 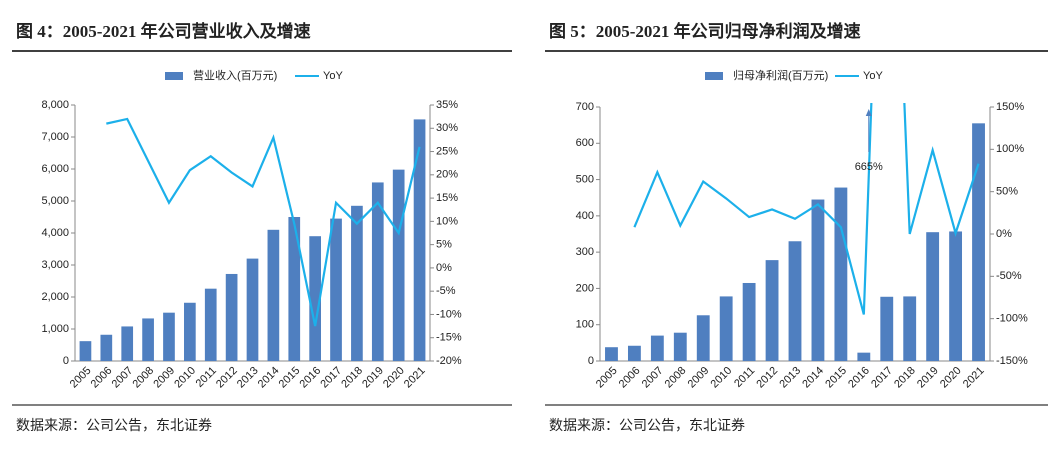 I want to click on x-tick-label: 2006, so click(x=102, y=378).